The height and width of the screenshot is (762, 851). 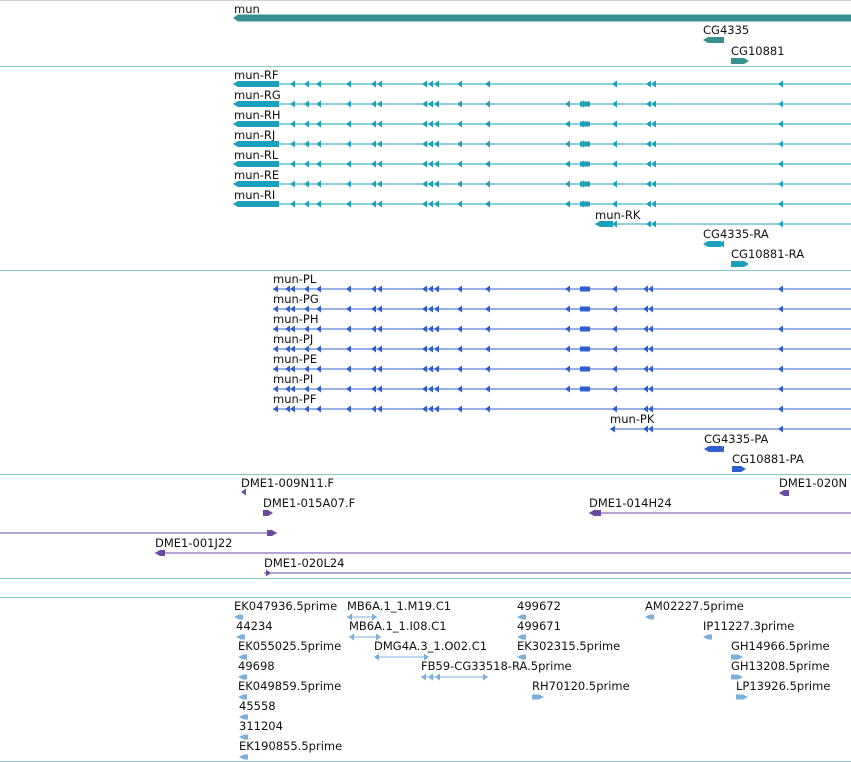 What do you see at coordinates (294, 399) in the screenshot?
I see `protein-label: mun-PF` at bounding box center [294, 399].